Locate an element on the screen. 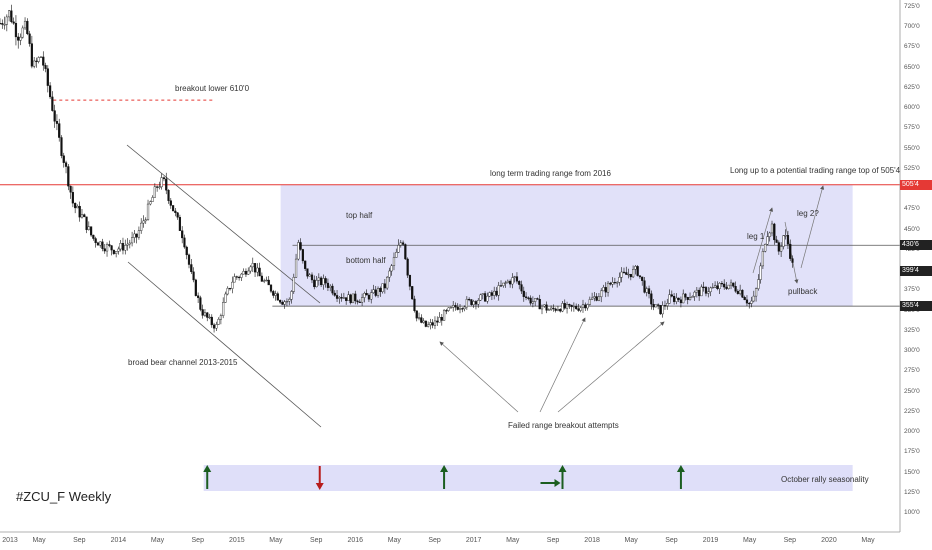 This screenshot has width=932, height=550. y-tick-label: 325'0 is located at coordinates (912, 330).